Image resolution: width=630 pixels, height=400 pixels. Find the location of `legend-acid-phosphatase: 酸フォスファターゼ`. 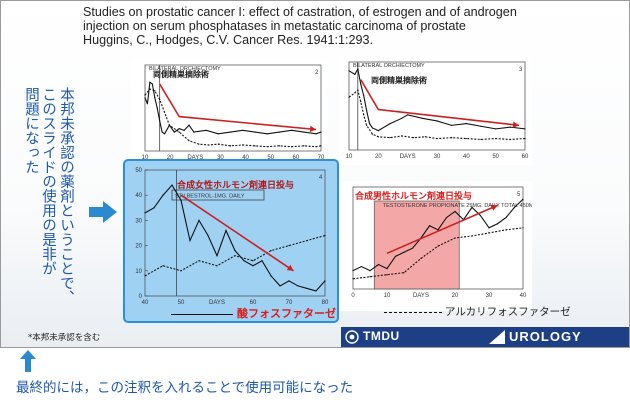

legend-acid-phosphatase: 酸フォスファターゼ is located at coordinates (286, 313).